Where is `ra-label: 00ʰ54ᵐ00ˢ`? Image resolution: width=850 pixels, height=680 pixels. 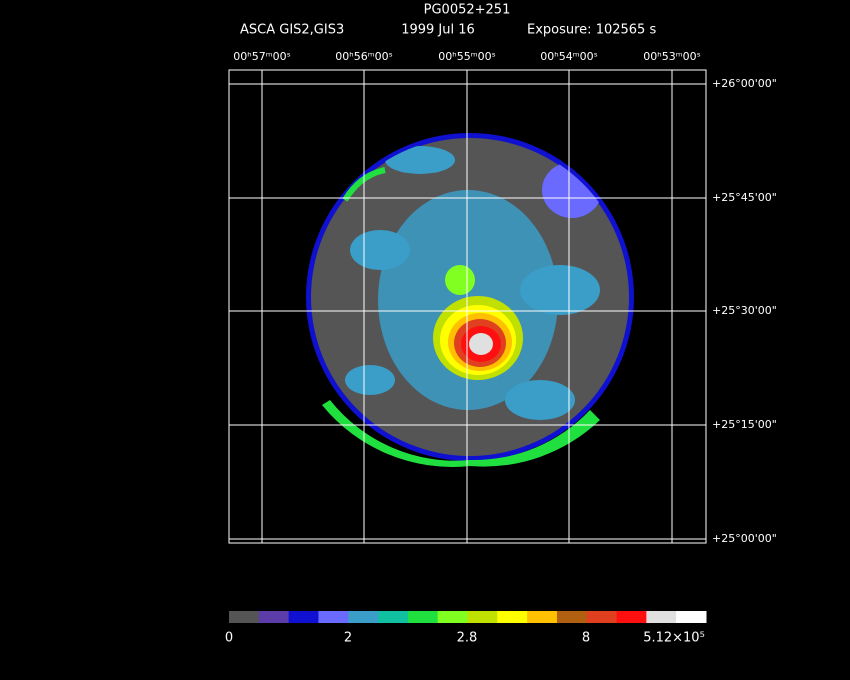 ra-label: 00ʰ54ᵐ00ˢ is located at coordinates (568, 56).